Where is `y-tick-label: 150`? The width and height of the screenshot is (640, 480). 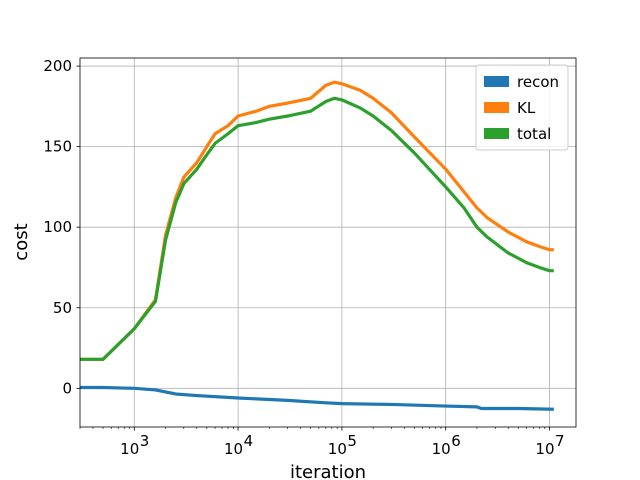 y-tick-label: 150 is located at coordinates (57, 147).